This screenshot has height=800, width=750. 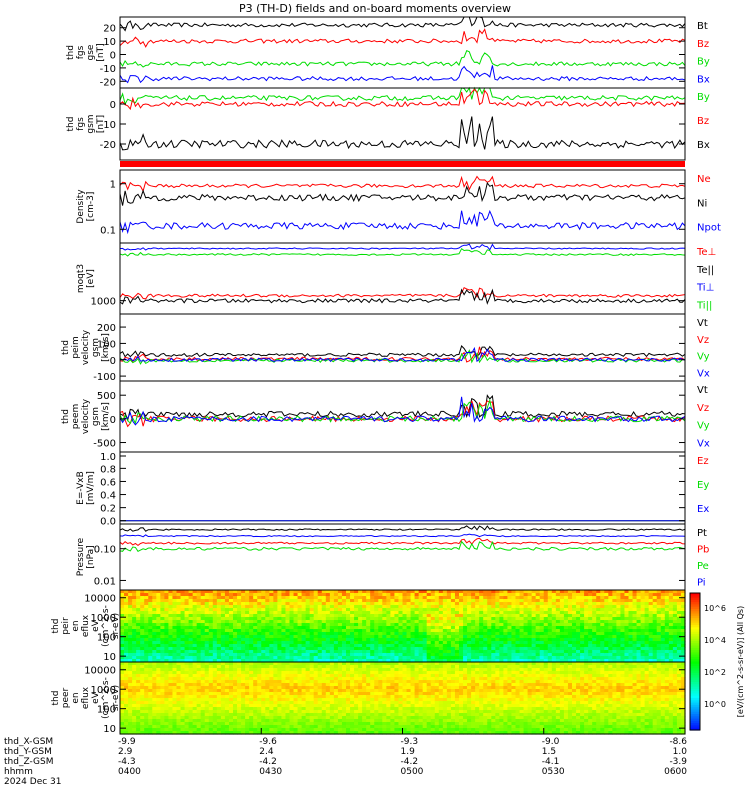 What do you see at coordinates (402, 546) in the screenshot?
I see `series-line-Pe` at bounding box center [402, 546].